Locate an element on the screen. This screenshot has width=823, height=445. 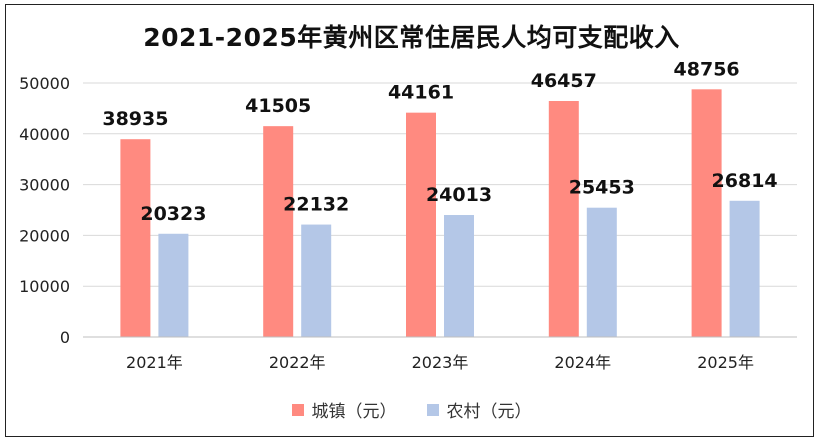
data-label: 46457 is located at coordinates (564, 81).